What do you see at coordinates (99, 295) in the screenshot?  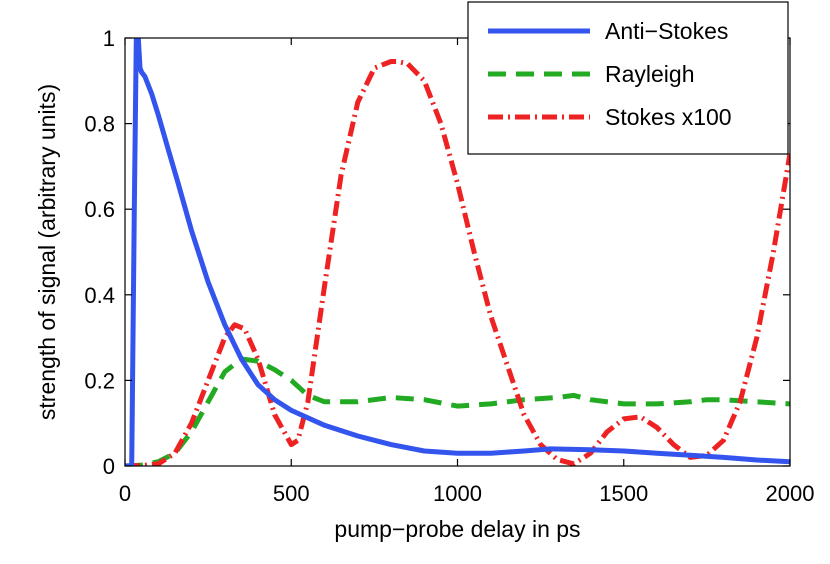 I see `y-tick-label: 0.4` at bounding box center [99, 295].